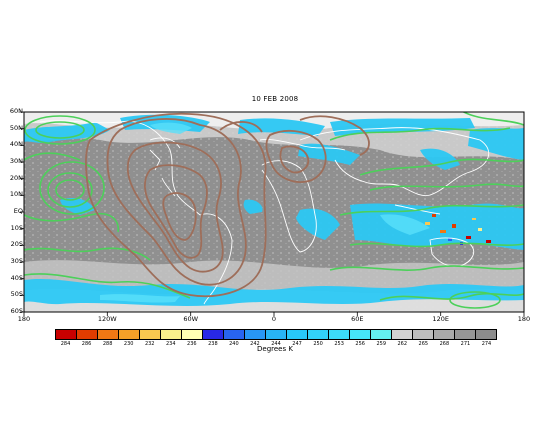 The image size is (550, 425). Describe the element at coordinates (86, 344) in the screenshot. I see `colorbar-tick-label: 286` at that location.